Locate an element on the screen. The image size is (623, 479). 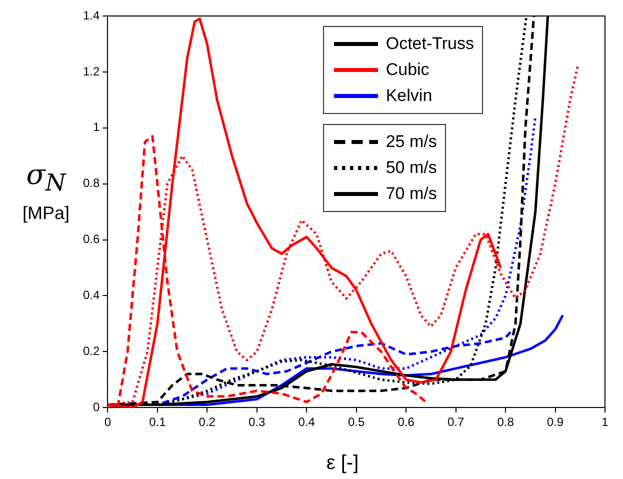
x-tick-label: 0.8 is located at coordinates (505, 422).